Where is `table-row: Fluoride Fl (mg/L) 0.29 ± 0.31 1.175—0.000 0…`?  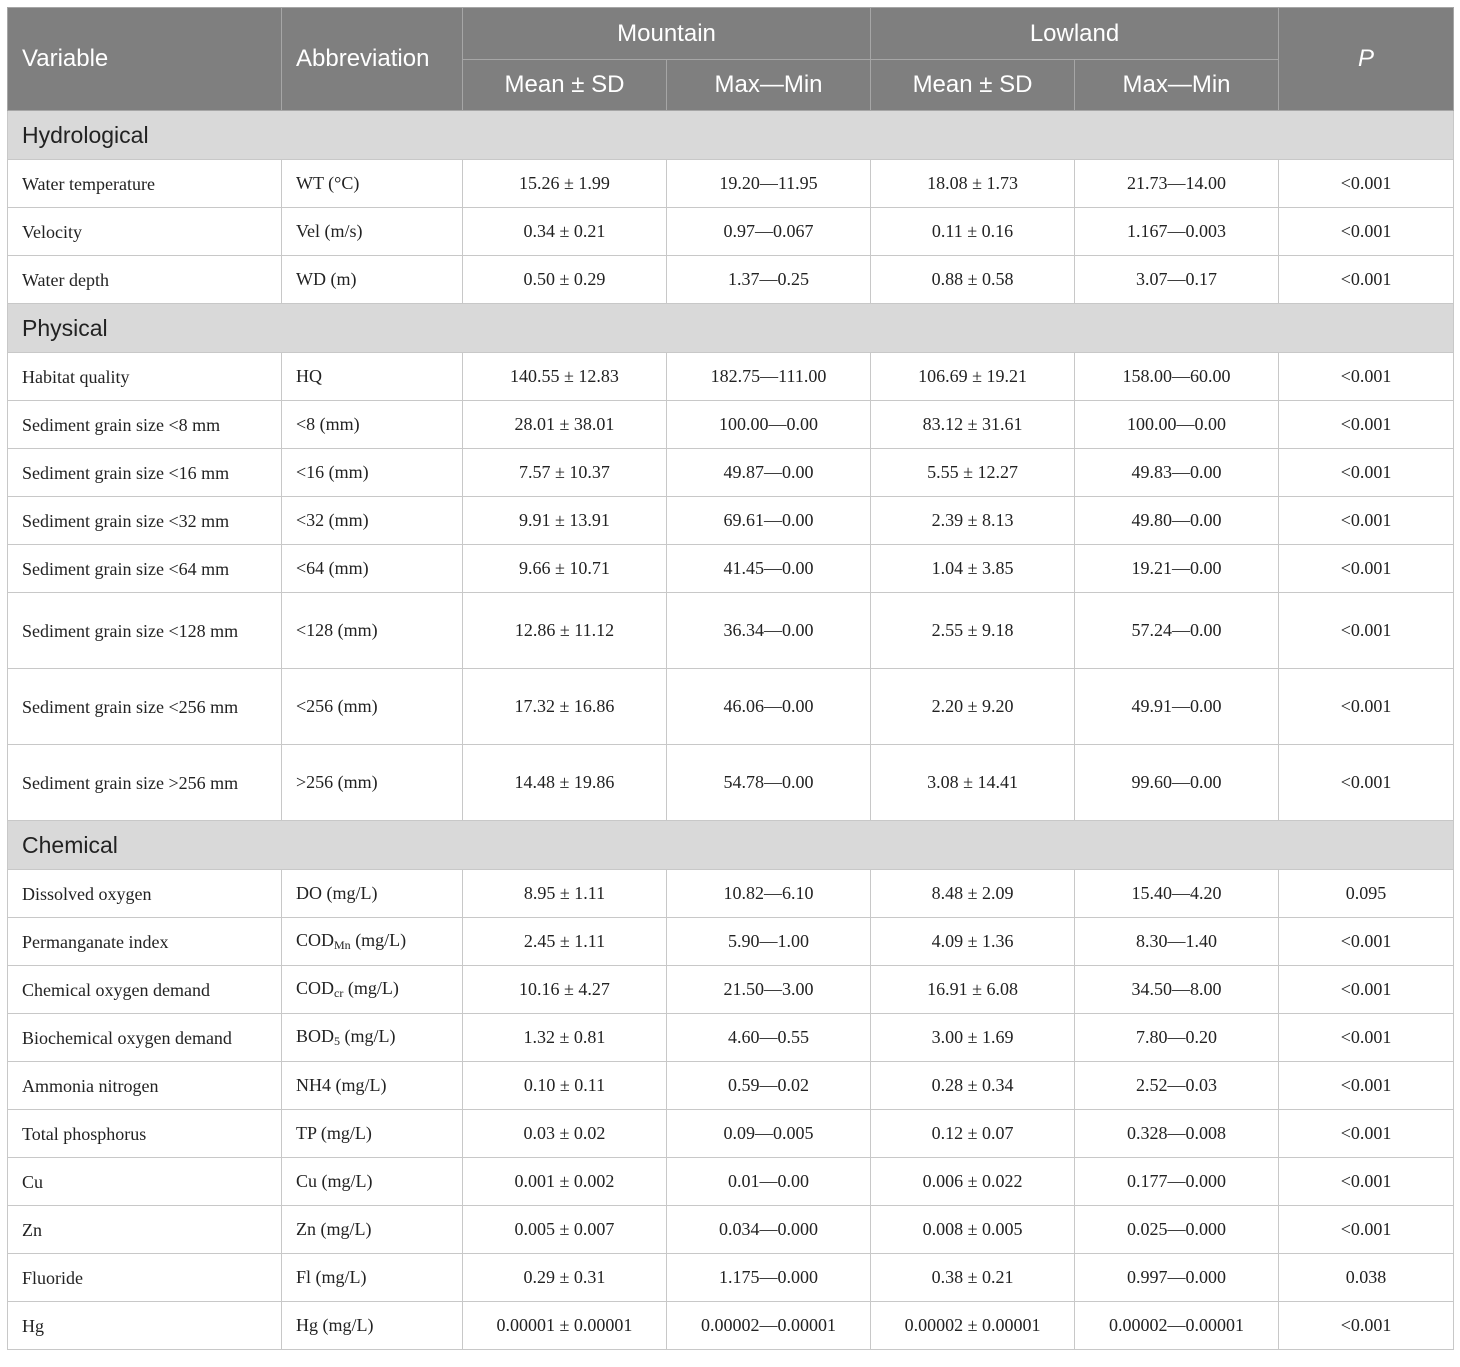 table-row: Fluoride Fl (mg/L) 0.29 ± 0.31 1.175—0.000 0… is located at coordinates (731, 1277).